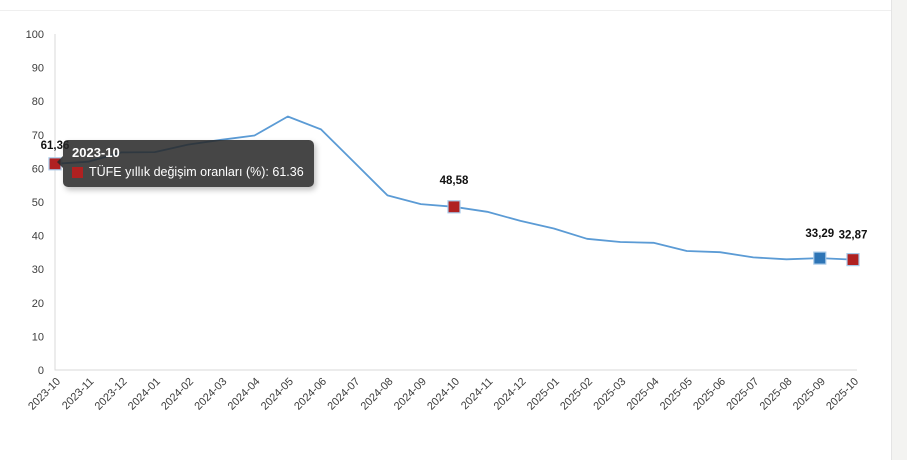 The width and height of the screenshot is (907, 460). Describe the element at coordinates (377, 394) in the screenshot. I see `x-tick-label: 2024-08` at that location.